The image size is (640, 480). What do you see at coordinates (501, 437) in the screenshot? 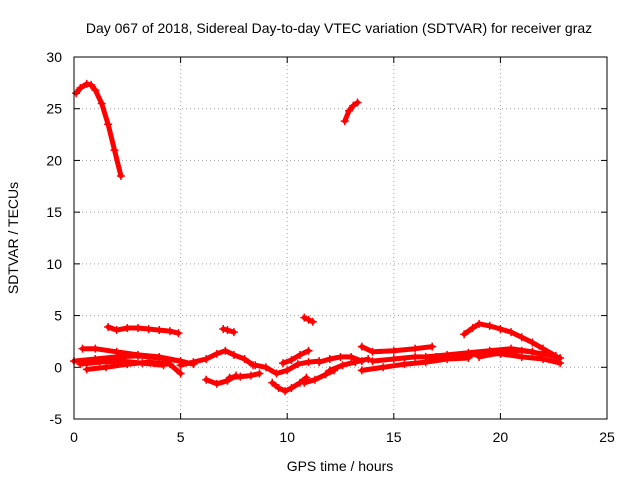
I see `x-tick-label: 20` at bounding box center [501, 437].